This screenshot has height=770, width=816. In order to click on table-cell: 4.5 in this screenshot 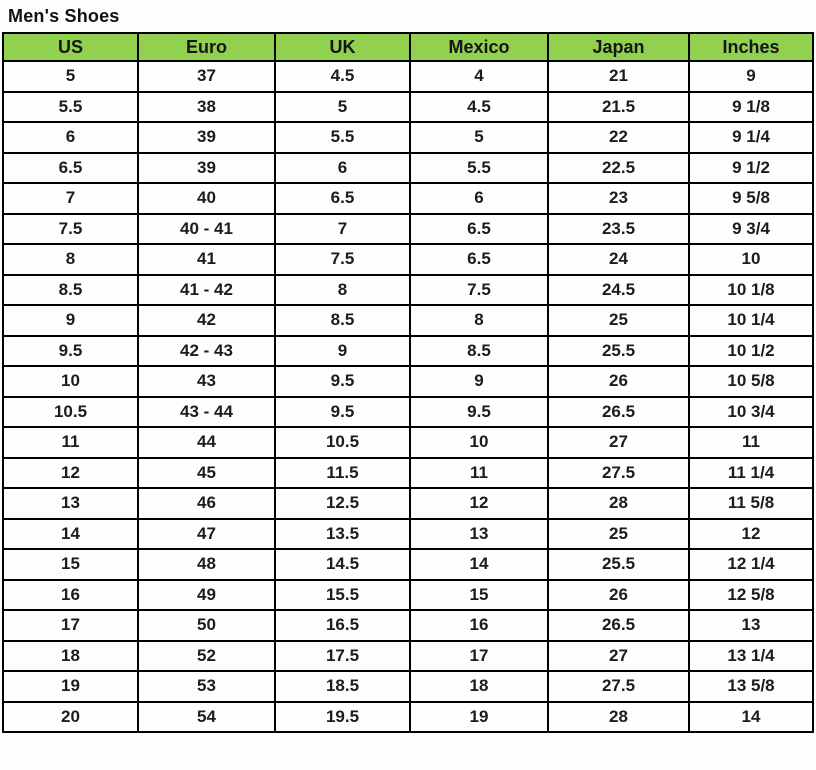, I will do `click(342, 76)`.